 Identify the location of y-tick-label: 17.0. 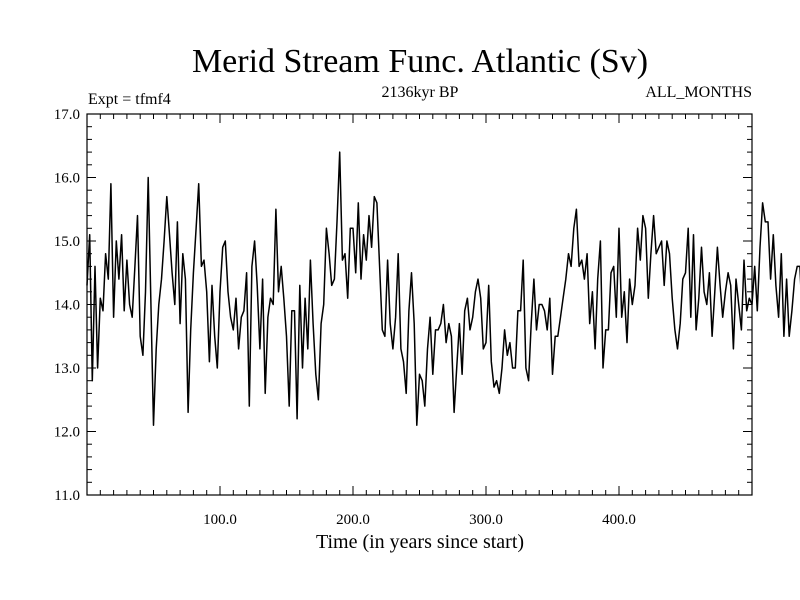
(67, 115).